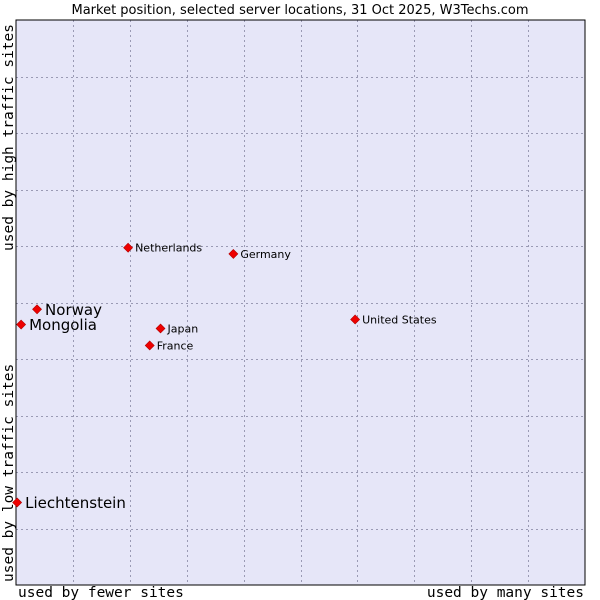 The image size is (600, 600). Describe the element at coordinates (9, 473) in the screenshot. I see `y-axis-label-bottom: used by low traffic sites` at that location.